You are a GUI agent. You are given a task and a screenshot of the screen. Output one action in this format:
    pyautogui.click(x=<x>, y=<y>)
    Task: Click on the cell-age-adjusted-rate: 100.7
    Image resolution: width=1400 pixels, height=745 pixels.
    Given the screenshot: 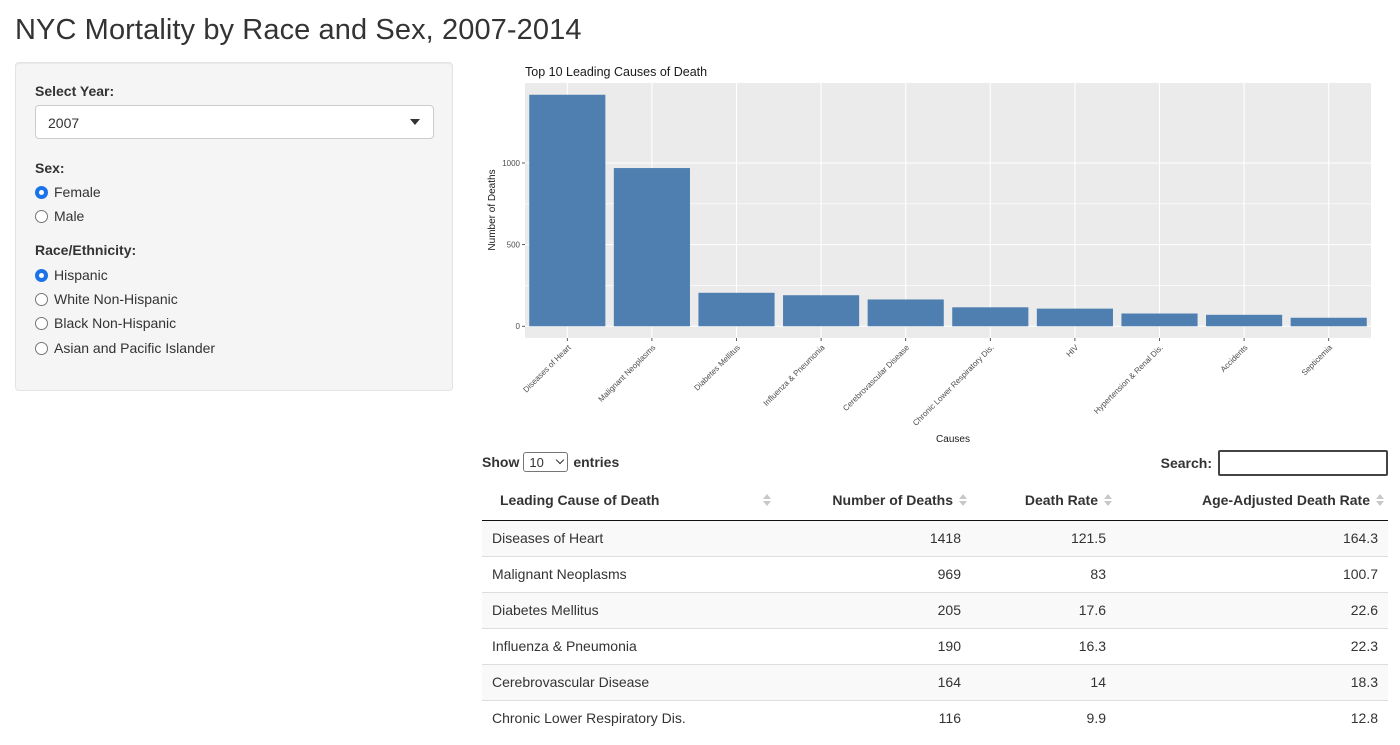 What is the action you would take?
    pyautogui.click(x=1252, y=573)
    